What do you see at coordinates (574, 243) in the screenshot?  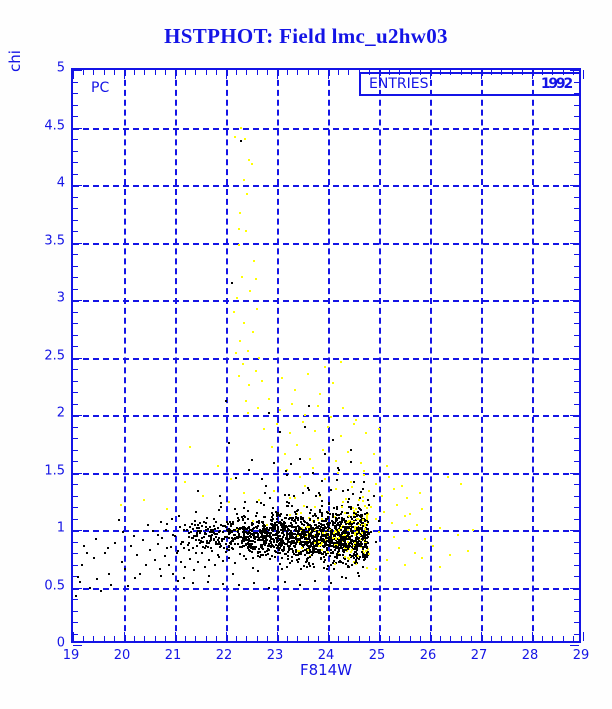 I see `y-axis-tick` at bounding box center [574, 243].